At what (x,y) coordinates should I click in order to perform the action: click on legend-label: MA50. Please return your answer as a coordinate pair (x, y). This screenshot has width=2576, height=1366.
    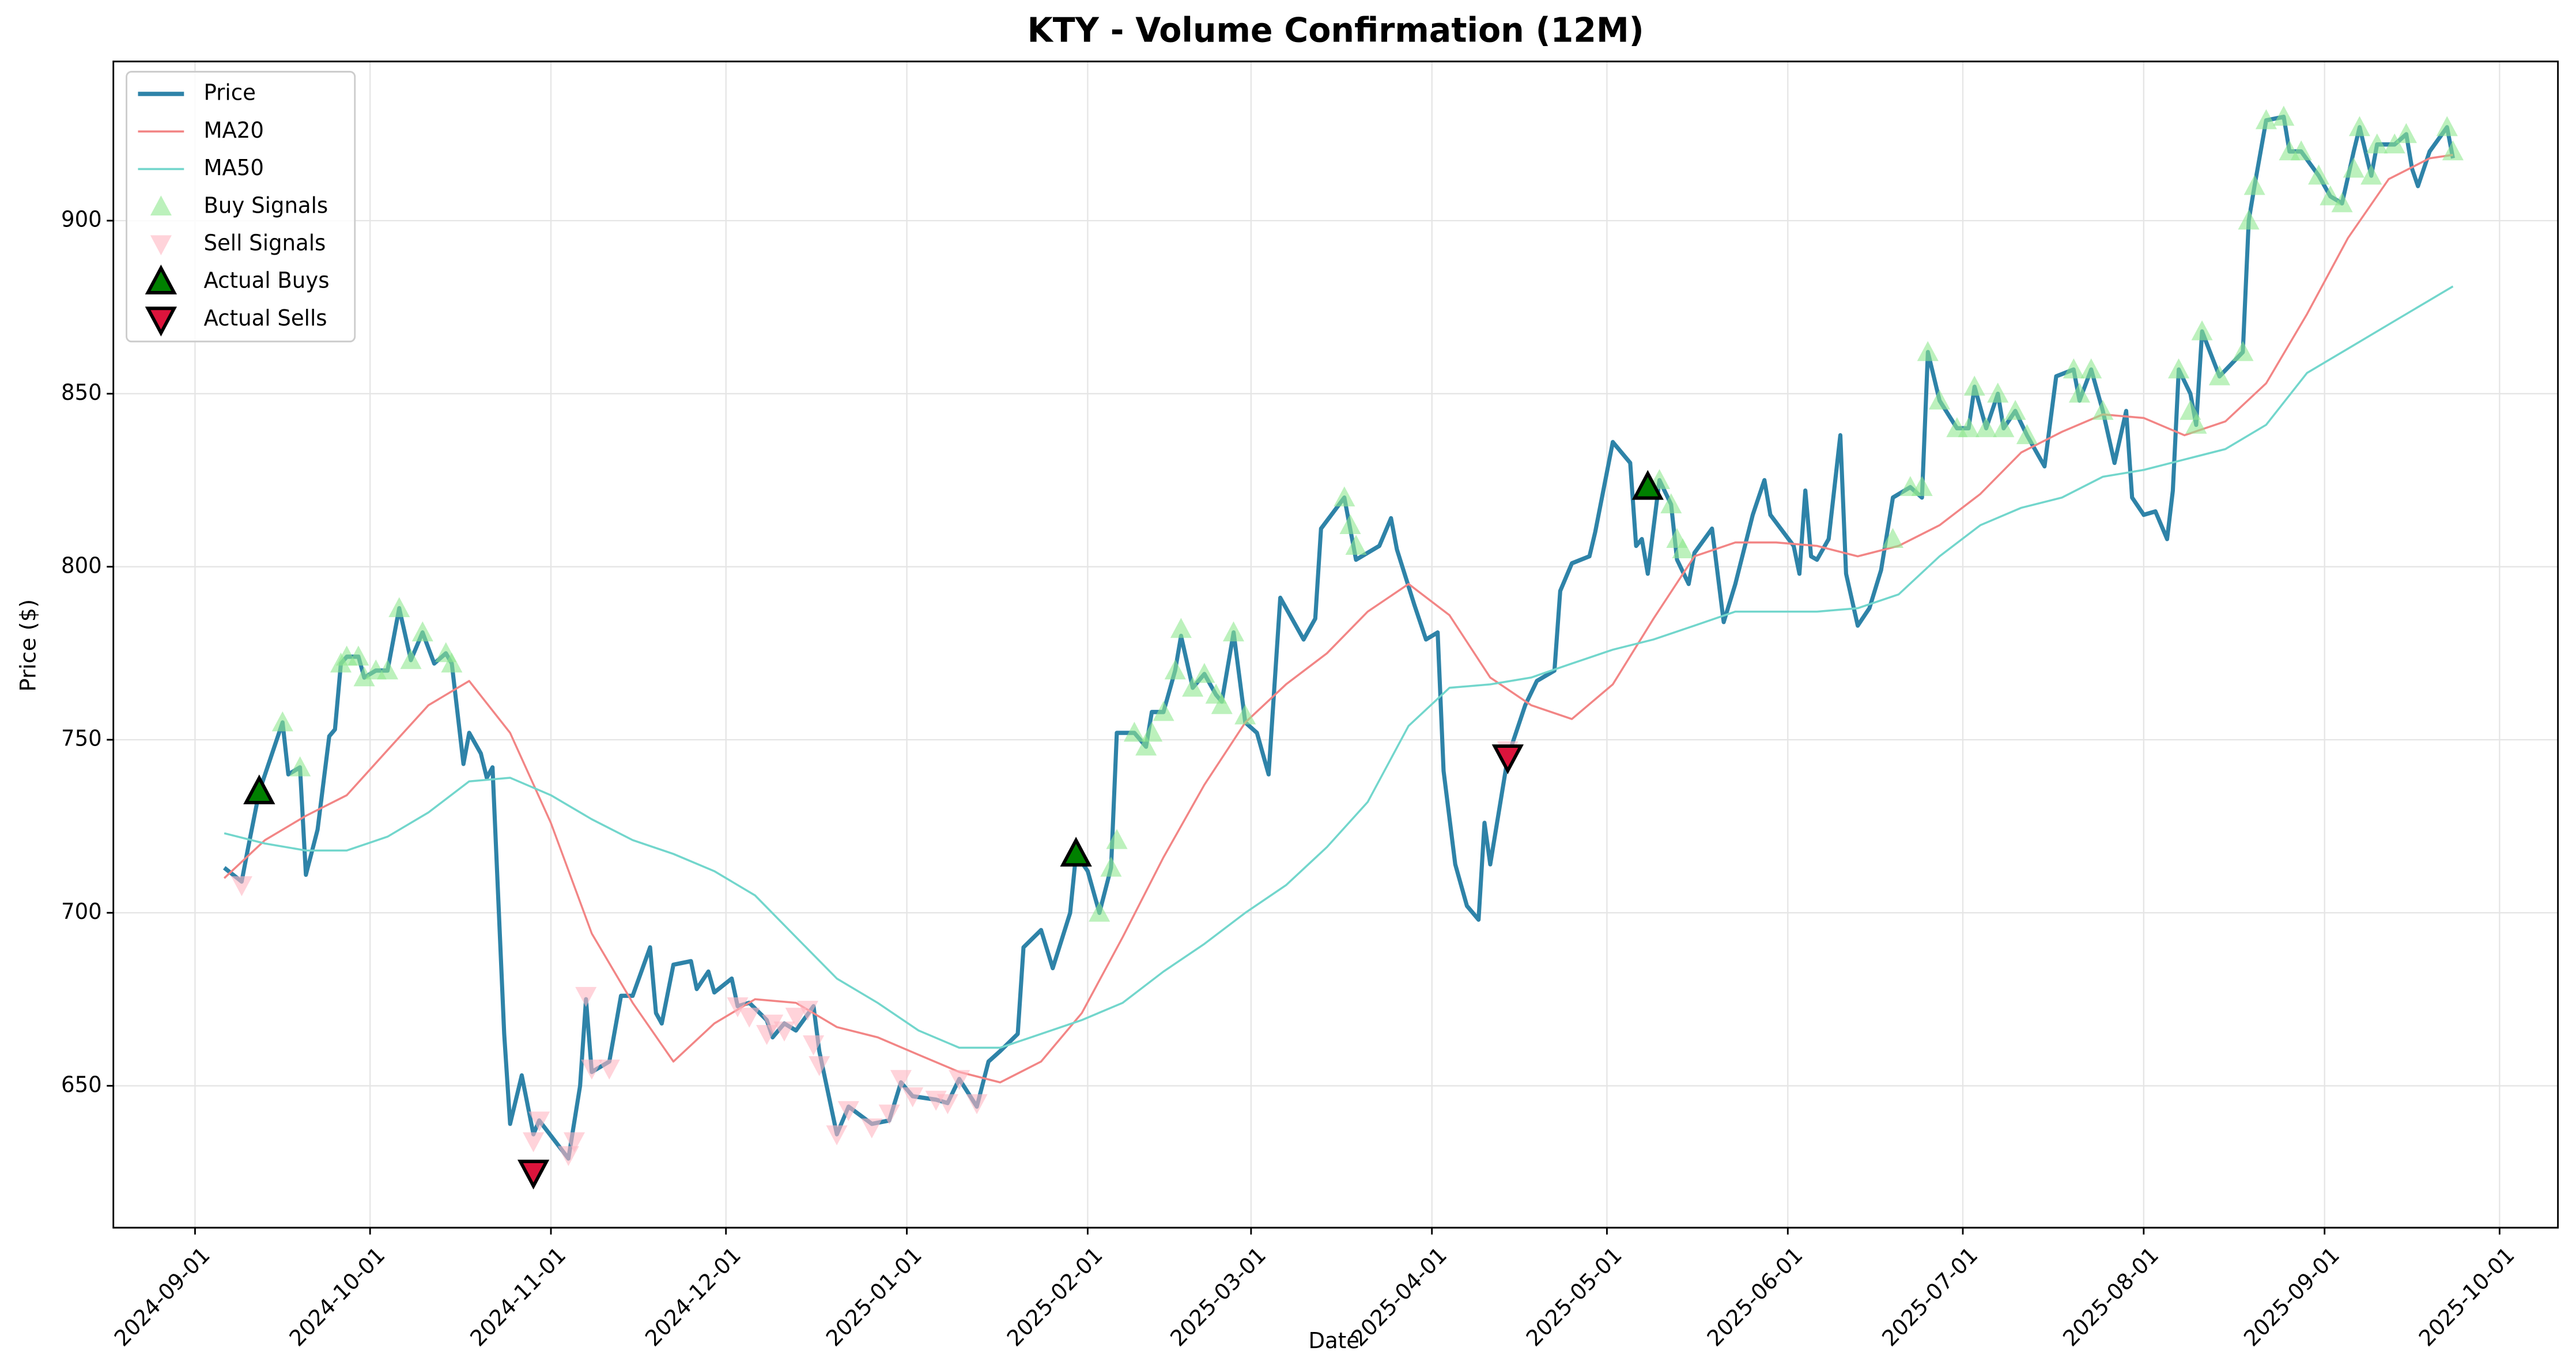
    Looking at the image, I should click on (233, 167).